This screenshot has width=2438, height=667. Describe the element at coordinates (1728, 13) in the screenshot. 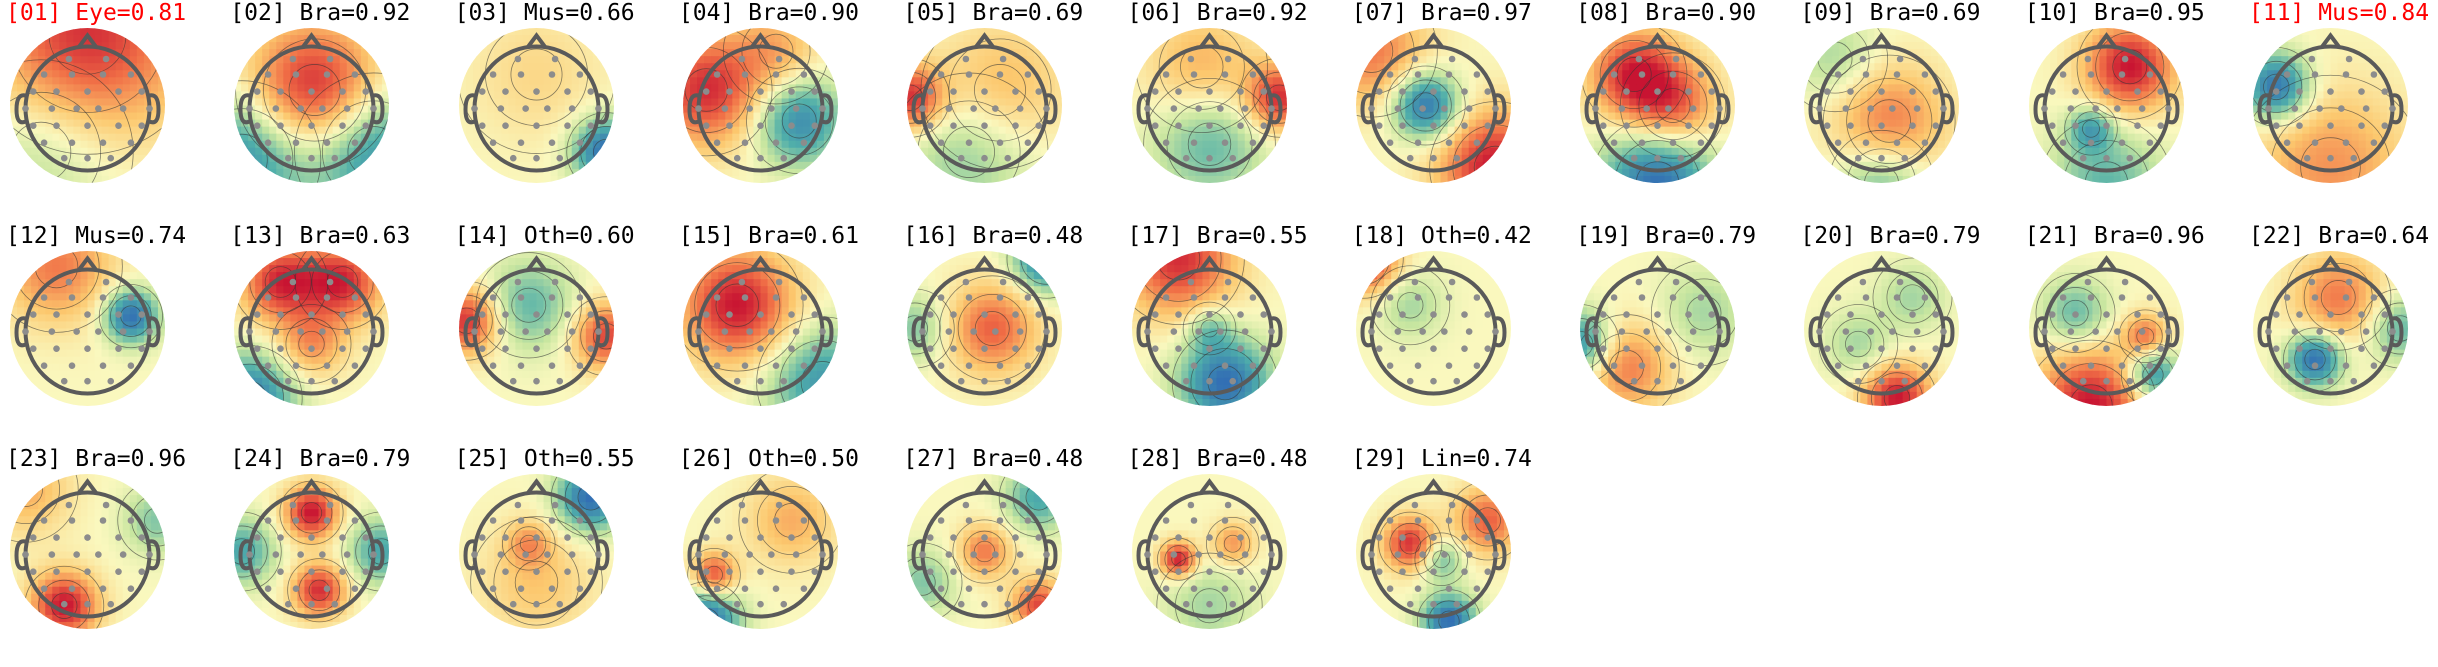

I see `component-score: 0.90` at that location.